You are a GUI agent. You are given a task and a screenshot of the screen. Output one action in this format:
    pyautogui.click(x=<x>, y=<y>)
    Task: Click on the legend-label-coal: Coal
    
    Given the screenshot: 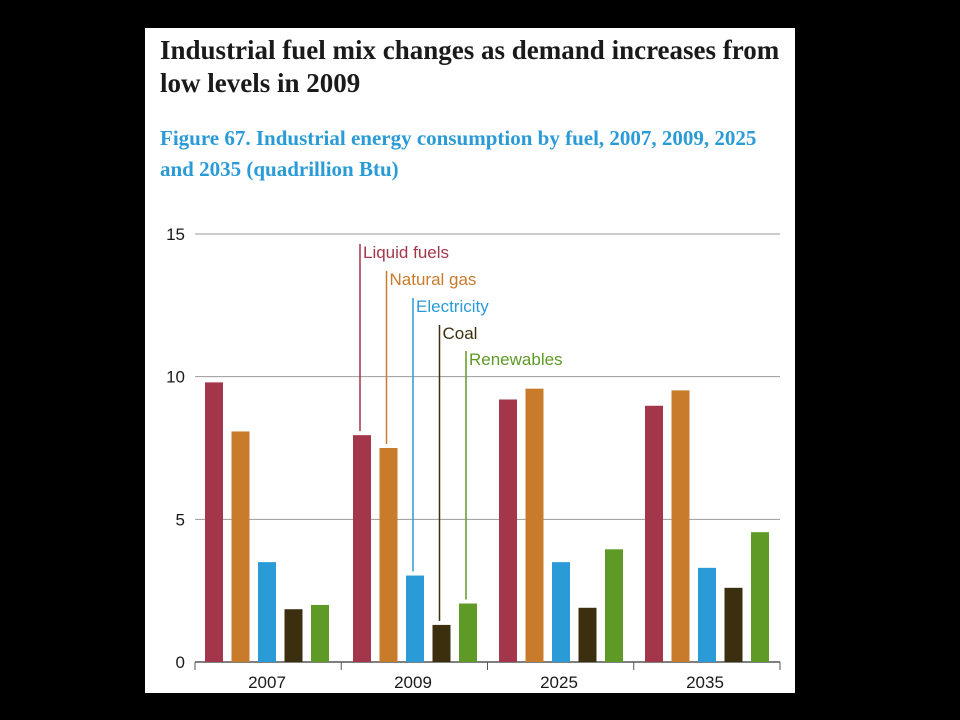 What is the action you would take?
    pyautogui.click(x=460, y=333)
    